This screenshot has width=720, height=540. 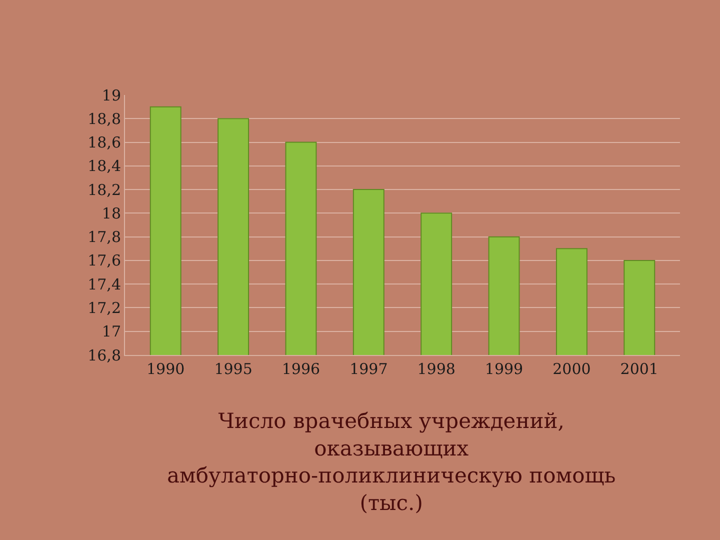 What do you see at coordinates (104, 143) in the screenshot?
I see `y-tick-label: 18,6` at bounding box center [104, 143].